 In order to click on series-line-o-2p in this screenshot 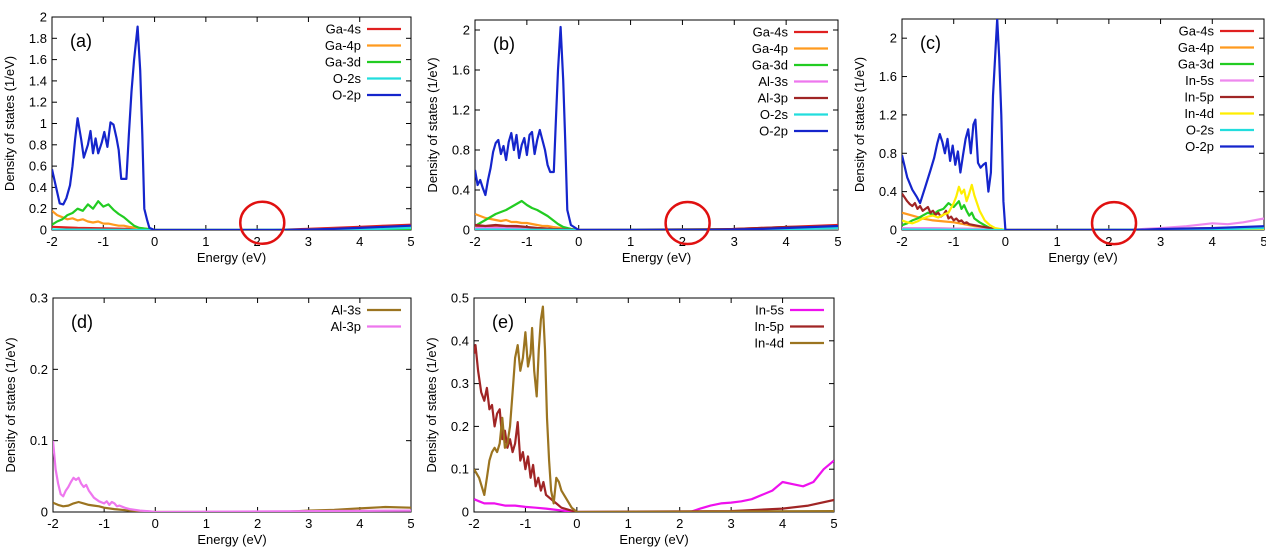, I will do `click(656, 127)`.